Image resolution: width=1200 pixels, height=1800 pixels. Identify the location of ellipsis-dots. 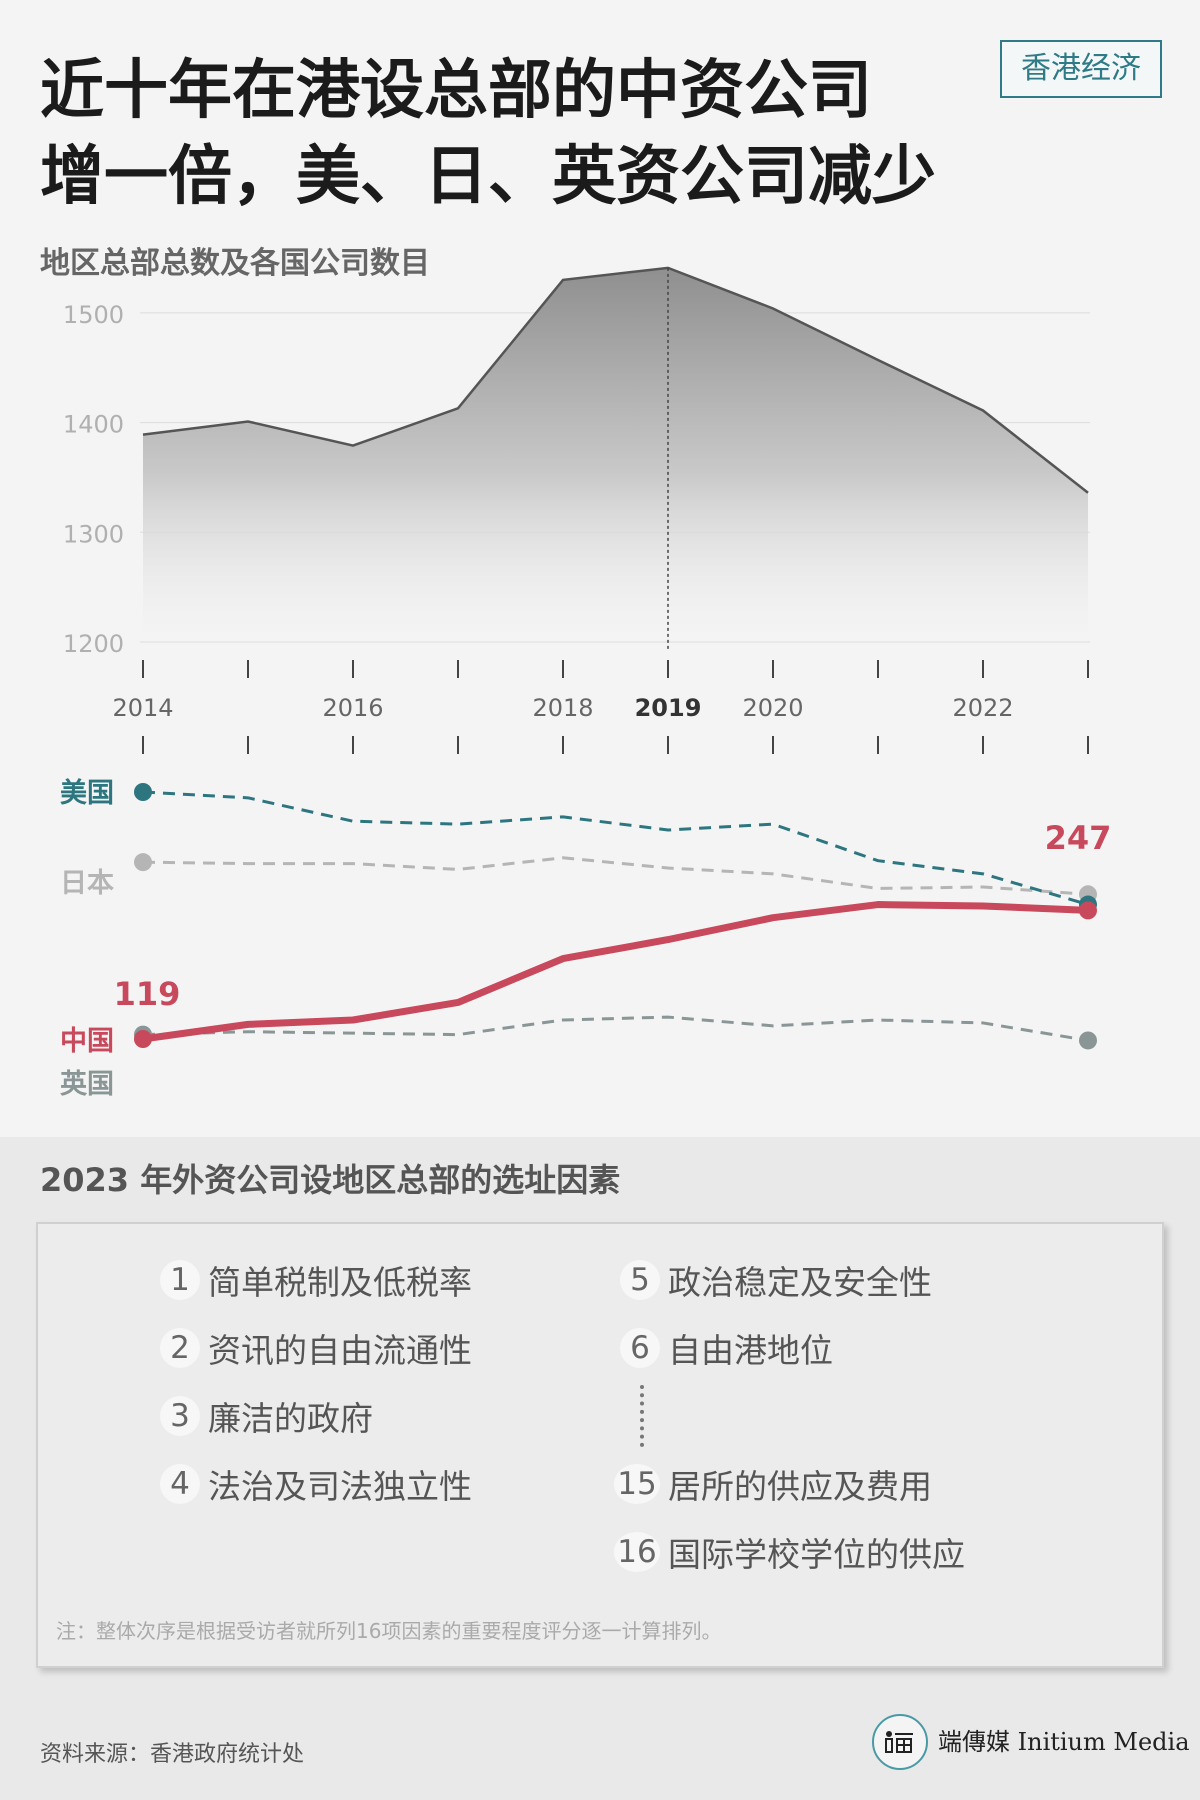
(644, 1416).